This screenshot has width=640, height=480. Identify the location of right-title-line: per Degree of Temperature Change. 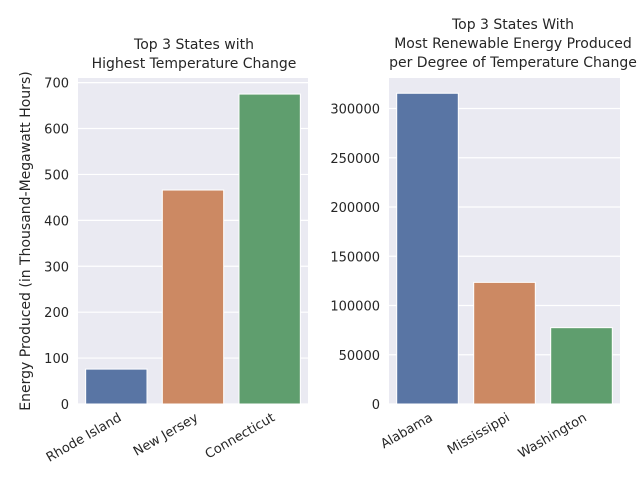
(513, 63).